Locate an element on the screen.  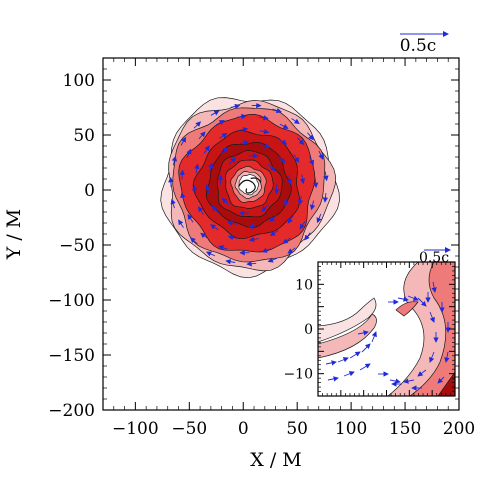
y-tick-label: 50 is located at coordinates (84, 136).